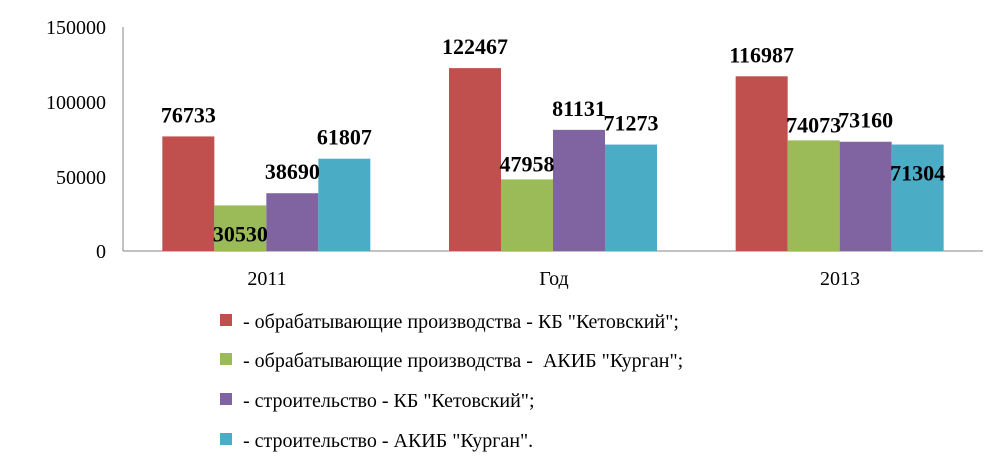  Describe the element at coordinates (386, 401) in the screenshot. I see `legend-label: - строительство - КБ "Кетовский";` at that location.